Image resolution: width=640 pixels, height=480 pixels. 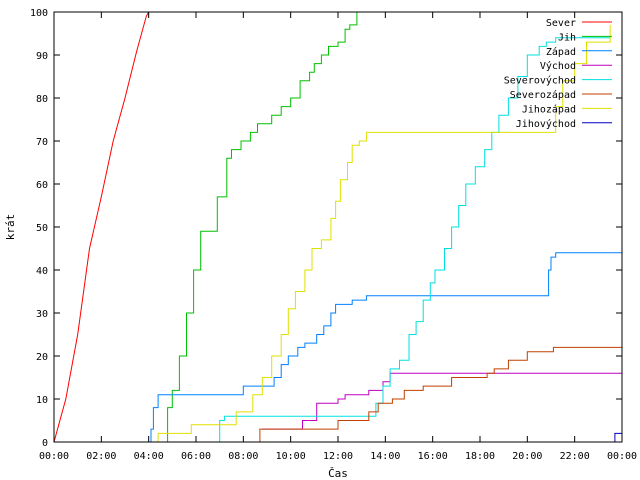 I want to click on x-tick-label: 22:00, so click(x=575, y=456).